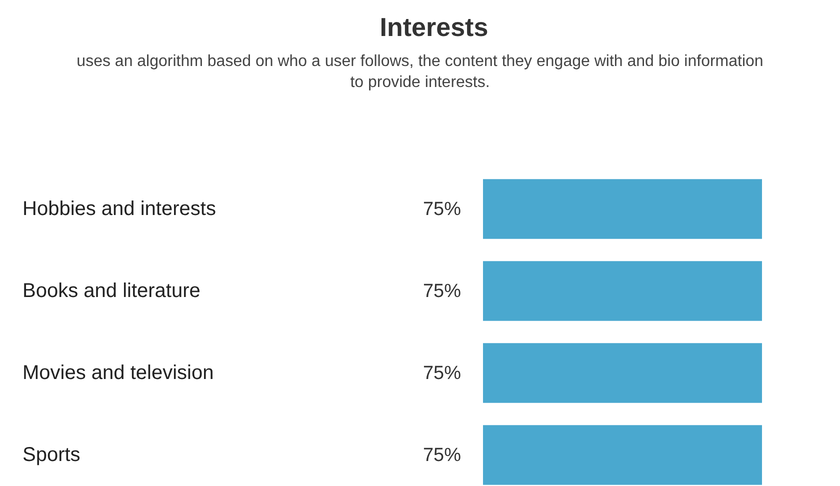 This screenshot has height=486, width=840. I want to click on y-tick-label: Books and literature, so click(111, 291).